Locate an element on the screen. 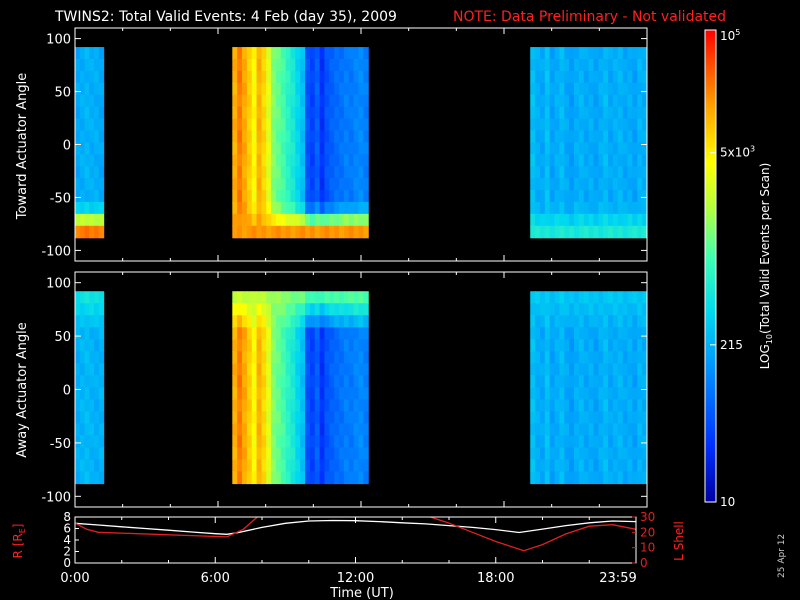 The image size is (800, 600). away-y-tick-label: -100 is located at coordinates (56, 497).